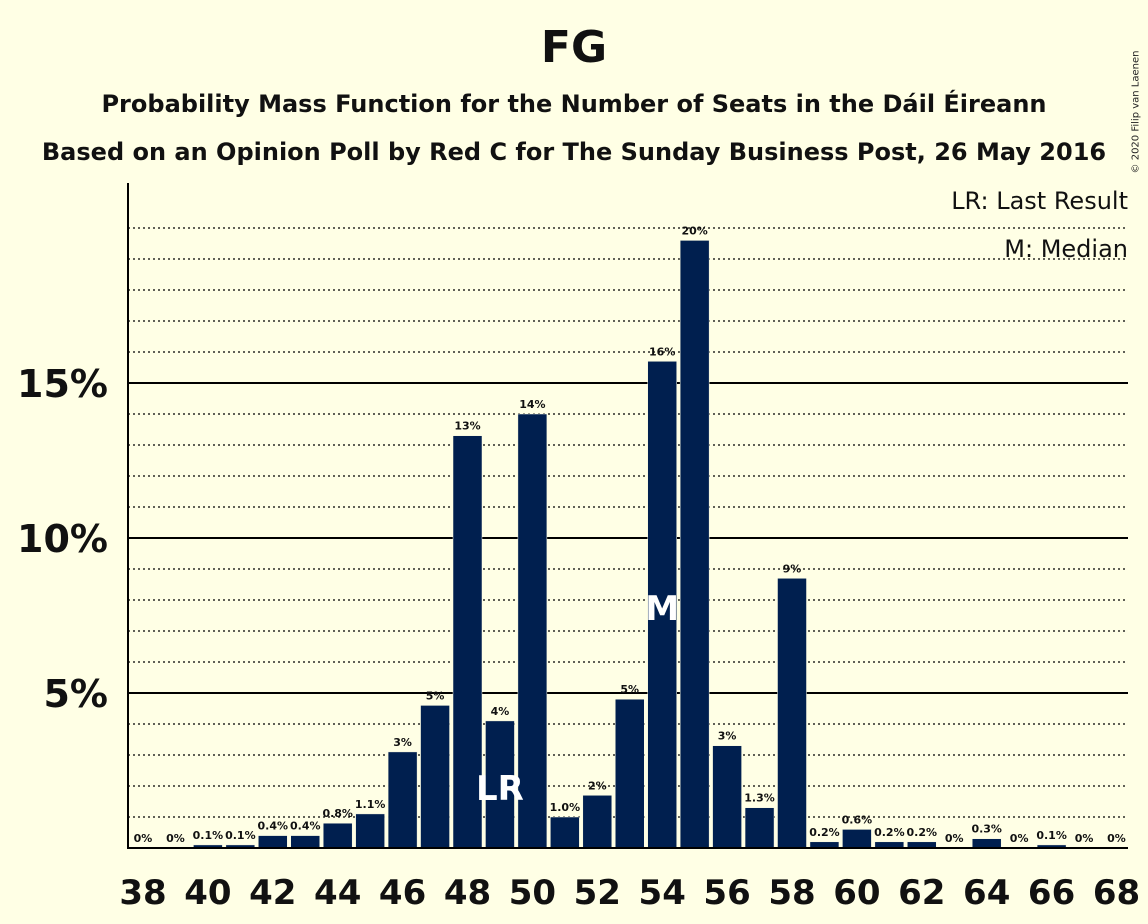 Image resolution: width=1148 pixels, height=924 pixels. I want to click on x-tick-label: 38, so click(142, 893).